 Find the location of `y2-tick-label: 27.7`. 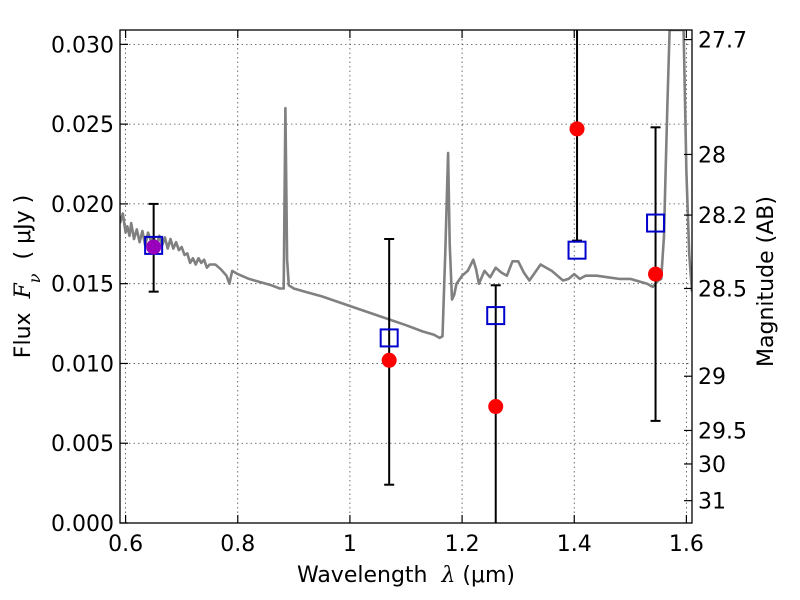

y2-tick-label: 27.7 is located at coordinates (722, 41).